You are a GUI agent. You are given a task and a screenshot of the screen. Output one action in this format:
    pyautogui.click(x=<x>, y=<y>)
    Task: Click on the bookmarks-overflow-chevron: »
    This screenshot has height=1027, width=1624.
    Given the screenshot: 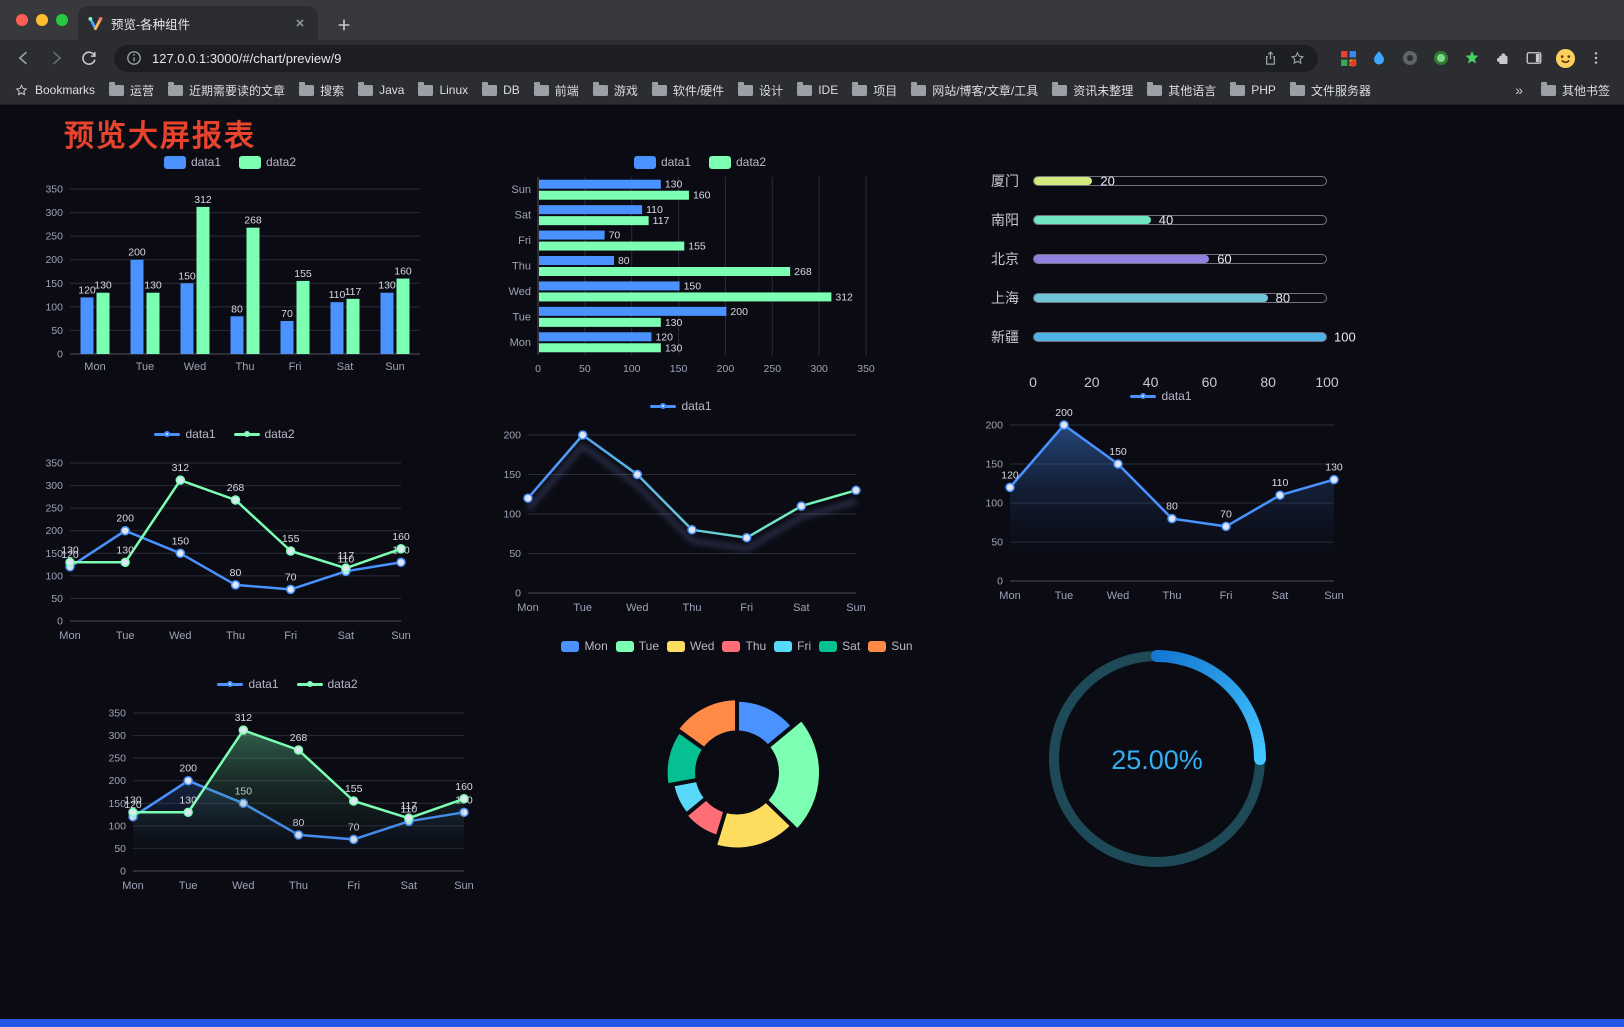 What is the action you would take?
    pyautogui.click(x=1519, y=90)
    